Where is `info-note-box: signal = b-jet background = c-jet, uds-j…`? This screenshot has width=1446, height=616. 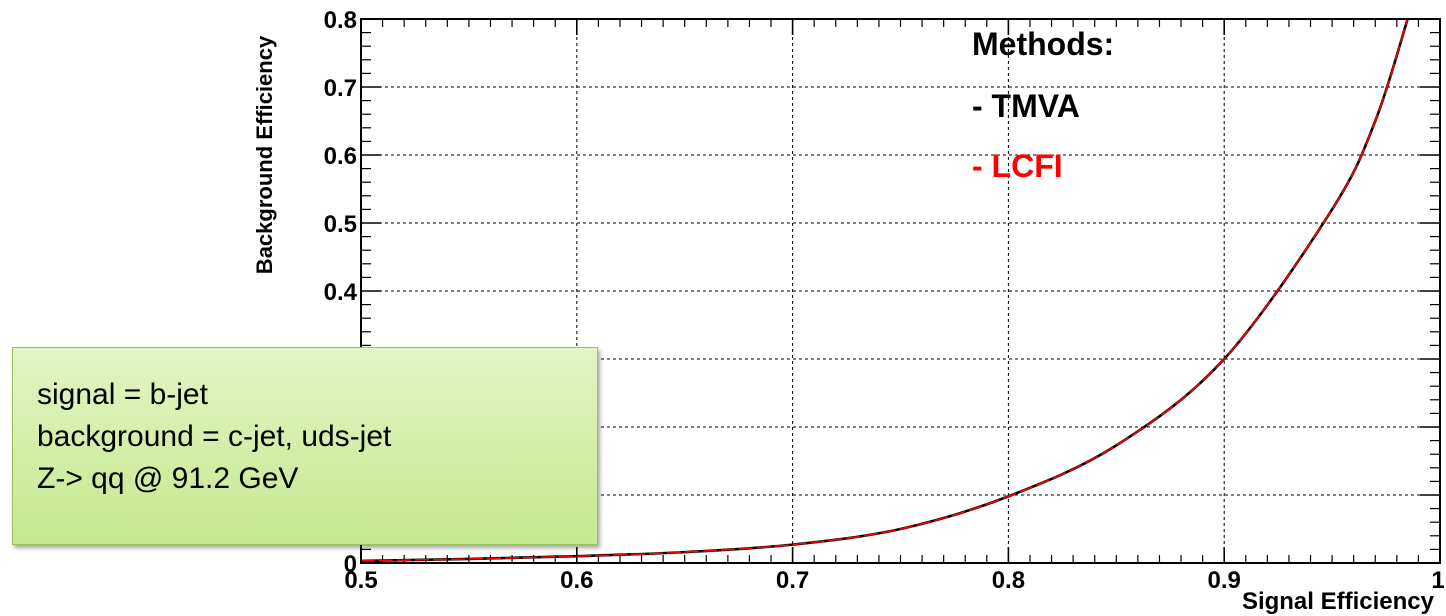
info-note-box: signal = b-jet background = c-jet, uds-j… is located at coordinates (305, 446).